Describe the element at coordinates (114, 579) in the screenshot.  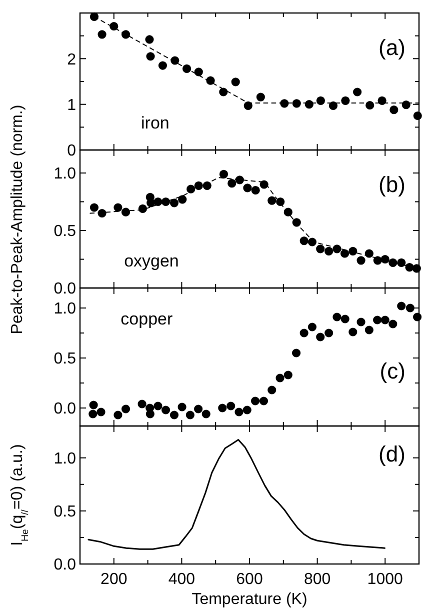
I see `x-tick-label: 200` at that location.